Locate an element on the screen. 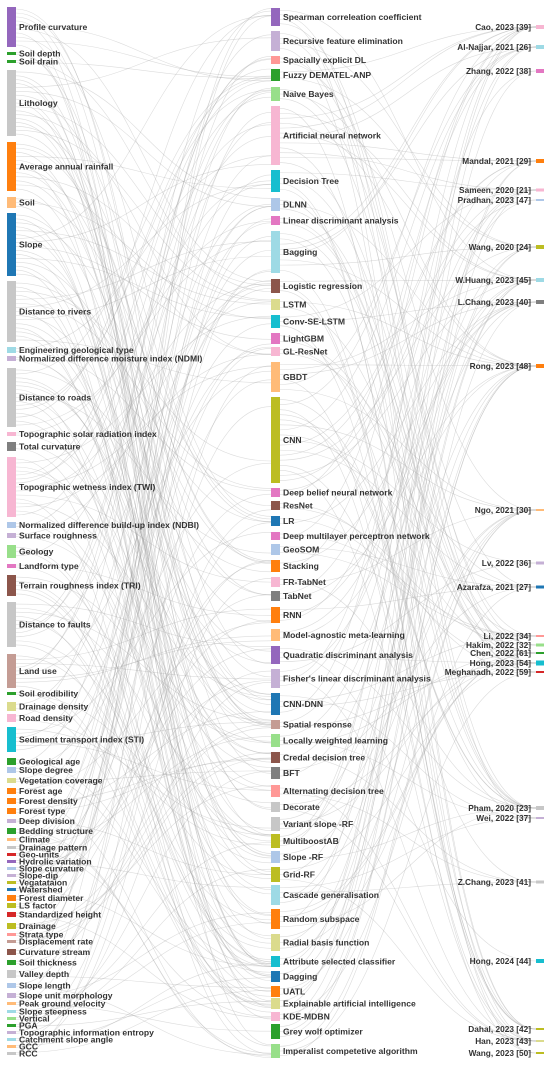 This screenshot has height=1065, width=550. method-node-imperalist-competetive-algorithm: Imperalist competetive algorithm is located at coordinates (344, 1051).